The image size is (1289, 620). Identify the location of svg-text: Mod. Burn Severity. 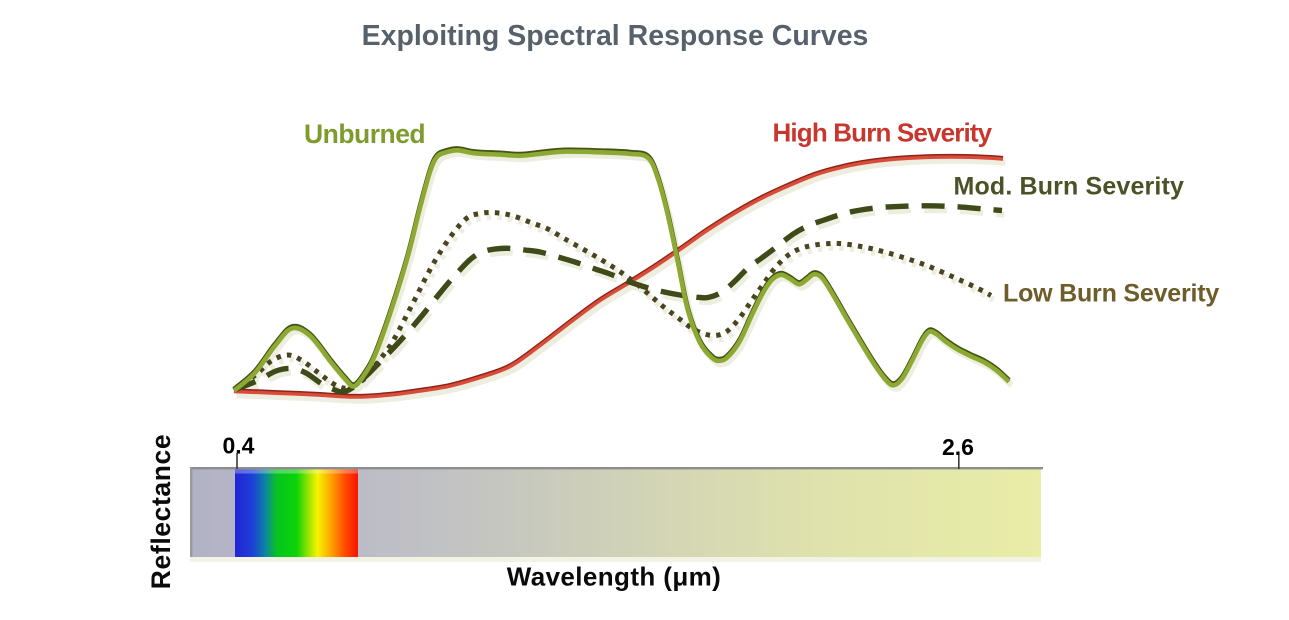
(1069, 186).